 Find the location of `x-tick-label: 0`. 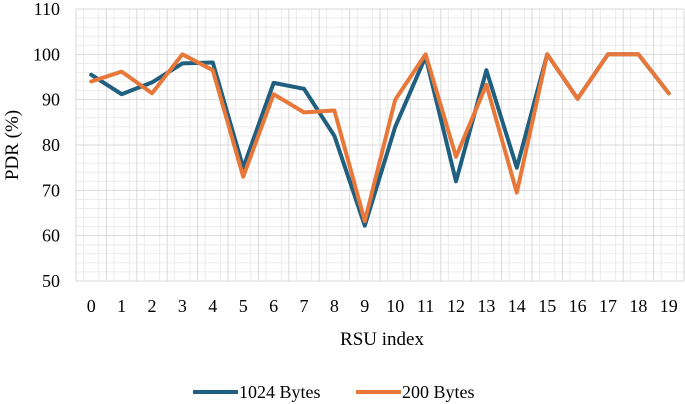

x-tick-label: 0 is located at coordinates (91, 306).